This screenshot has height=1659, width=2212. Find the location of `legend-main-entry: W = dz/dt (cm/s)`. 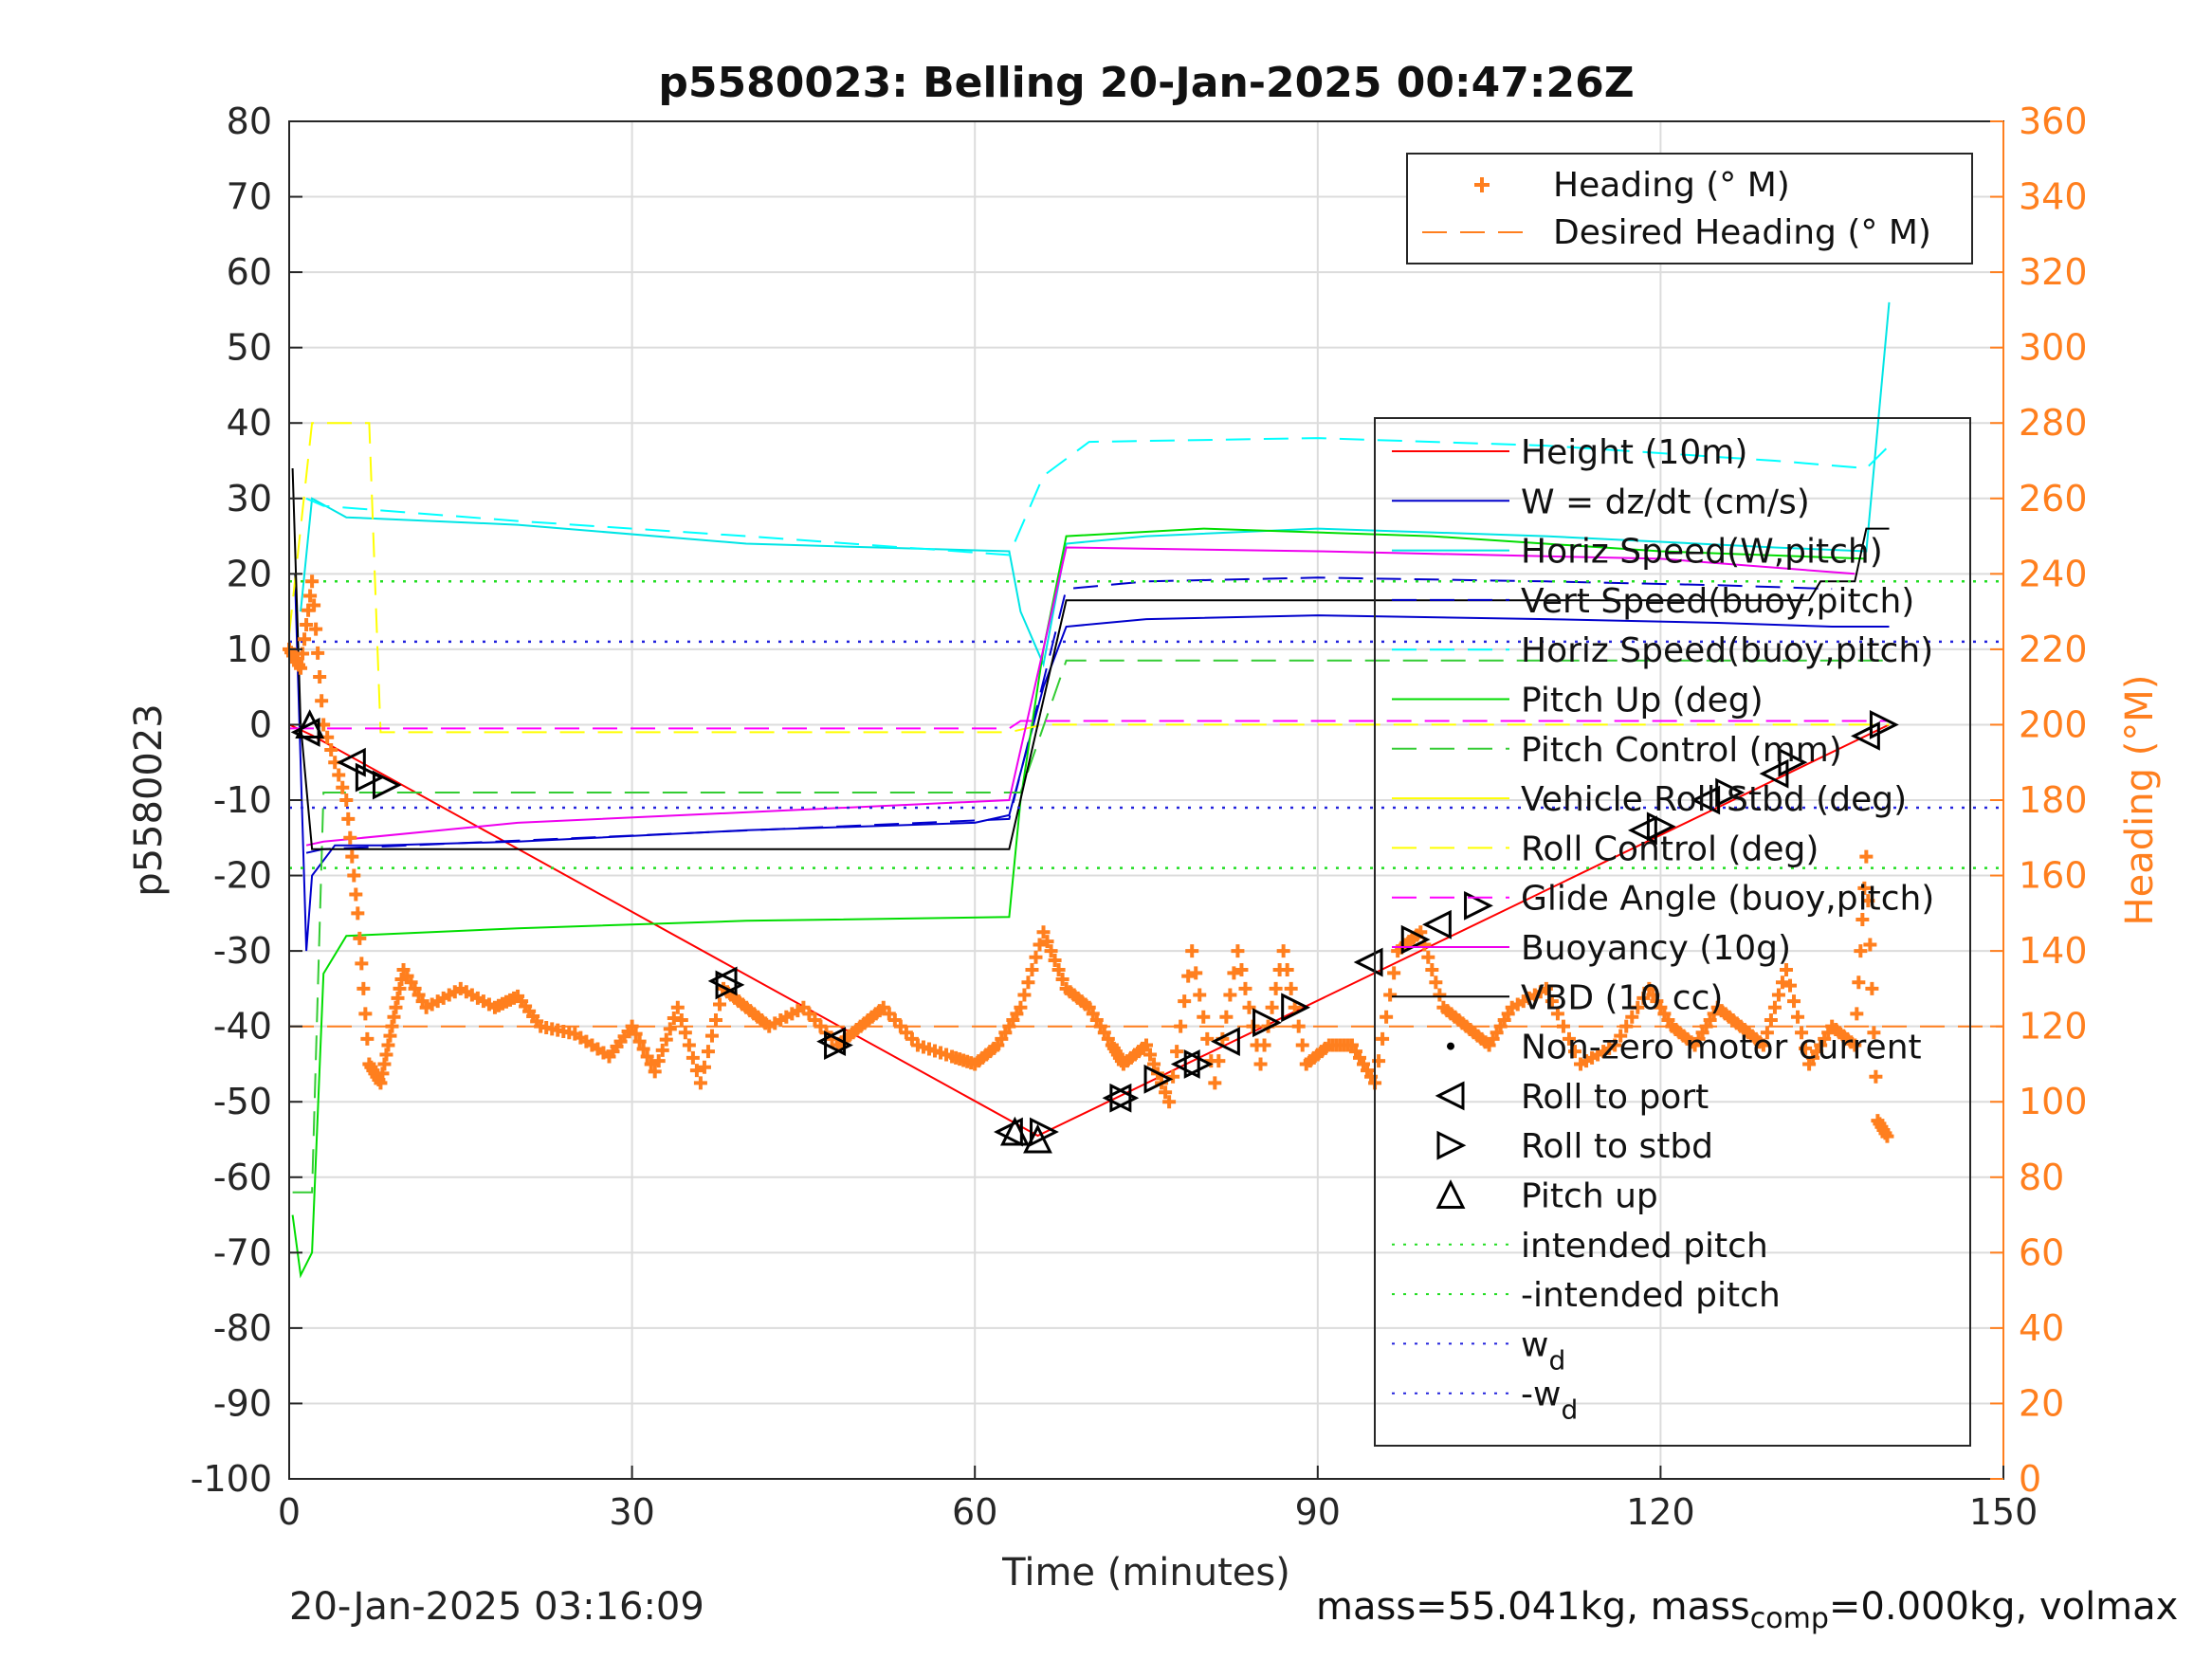

legend-main-entry: W = dz/dt (cm/s) is located at coordinates (1665, 502).